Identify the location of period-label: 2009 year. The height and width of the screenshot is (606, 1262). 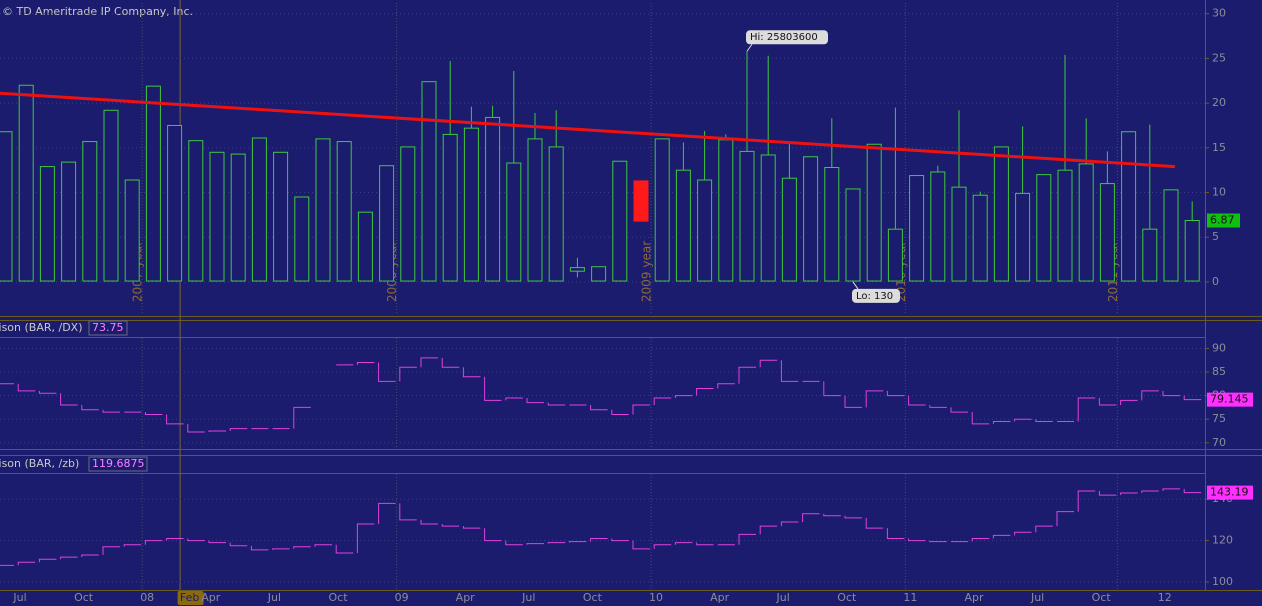
(647, 271).